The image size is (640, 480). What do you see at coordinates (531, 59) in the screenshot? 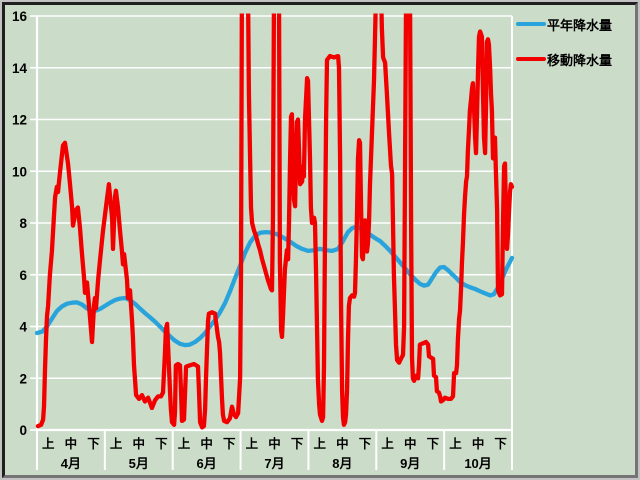
I see `legend-line-sample-red` at bounding box center [531, 59].